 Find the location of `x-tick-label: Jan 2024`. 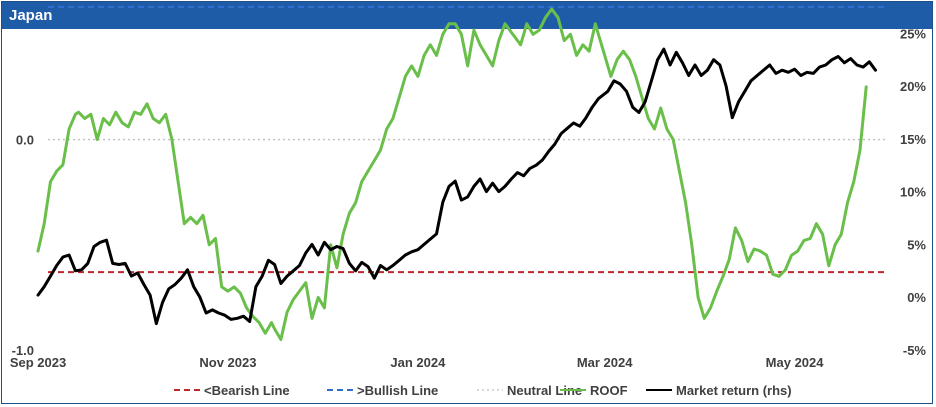

x-tick-label: Jan 2024 is located at coordinates (418, 362).